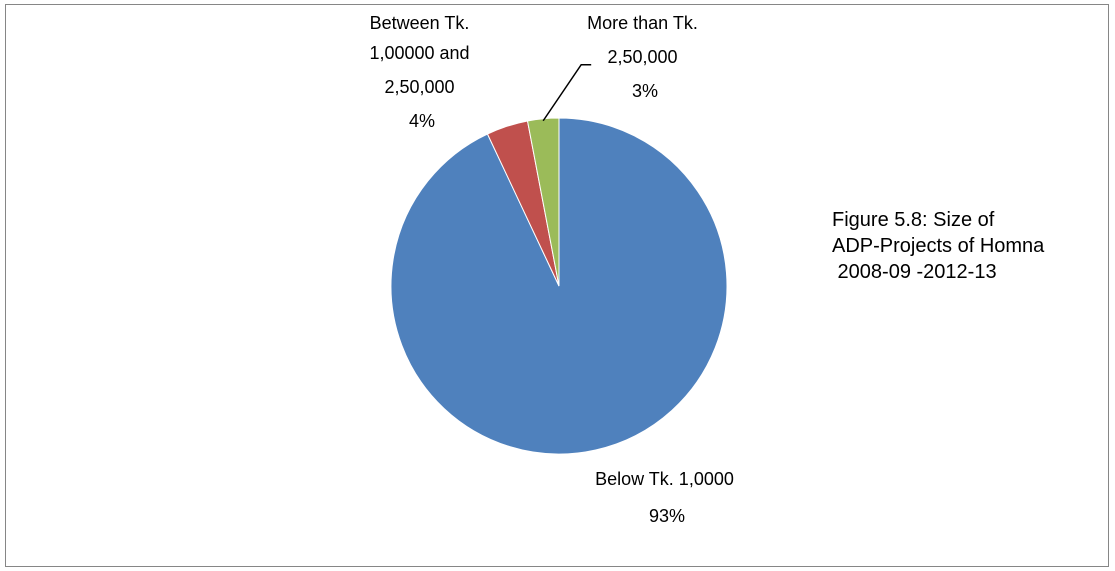  What do you see at coordinates (422, 121) in the screenshot?
I see `percent-label: 4%` at bounding box center [422, 121].